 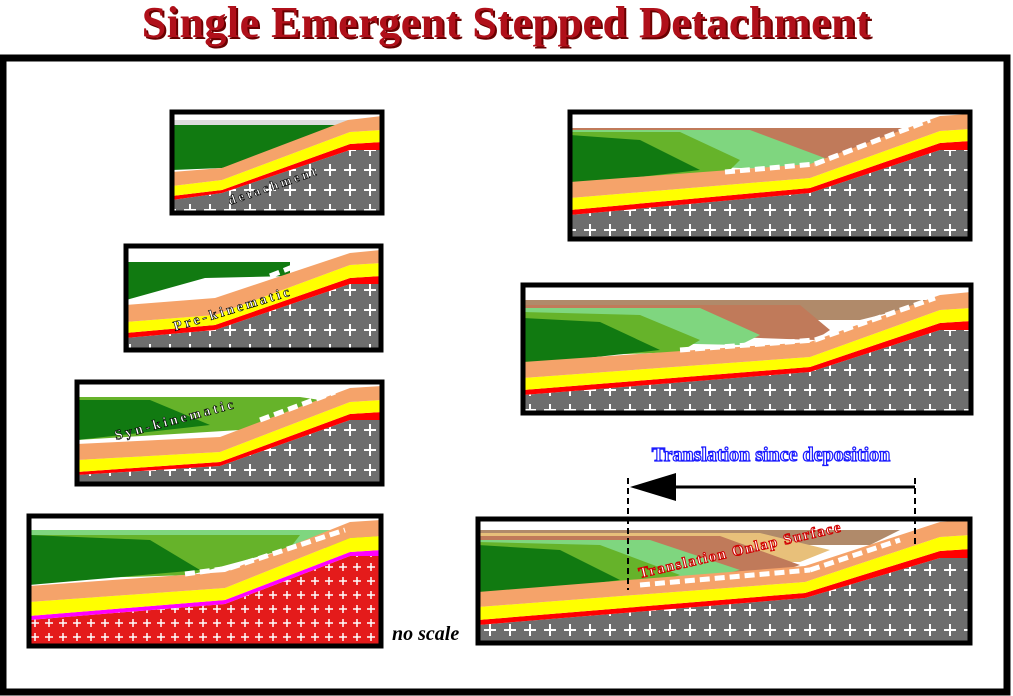 I want to click on panel-detachment: detachment, so click(x=277, y=162).